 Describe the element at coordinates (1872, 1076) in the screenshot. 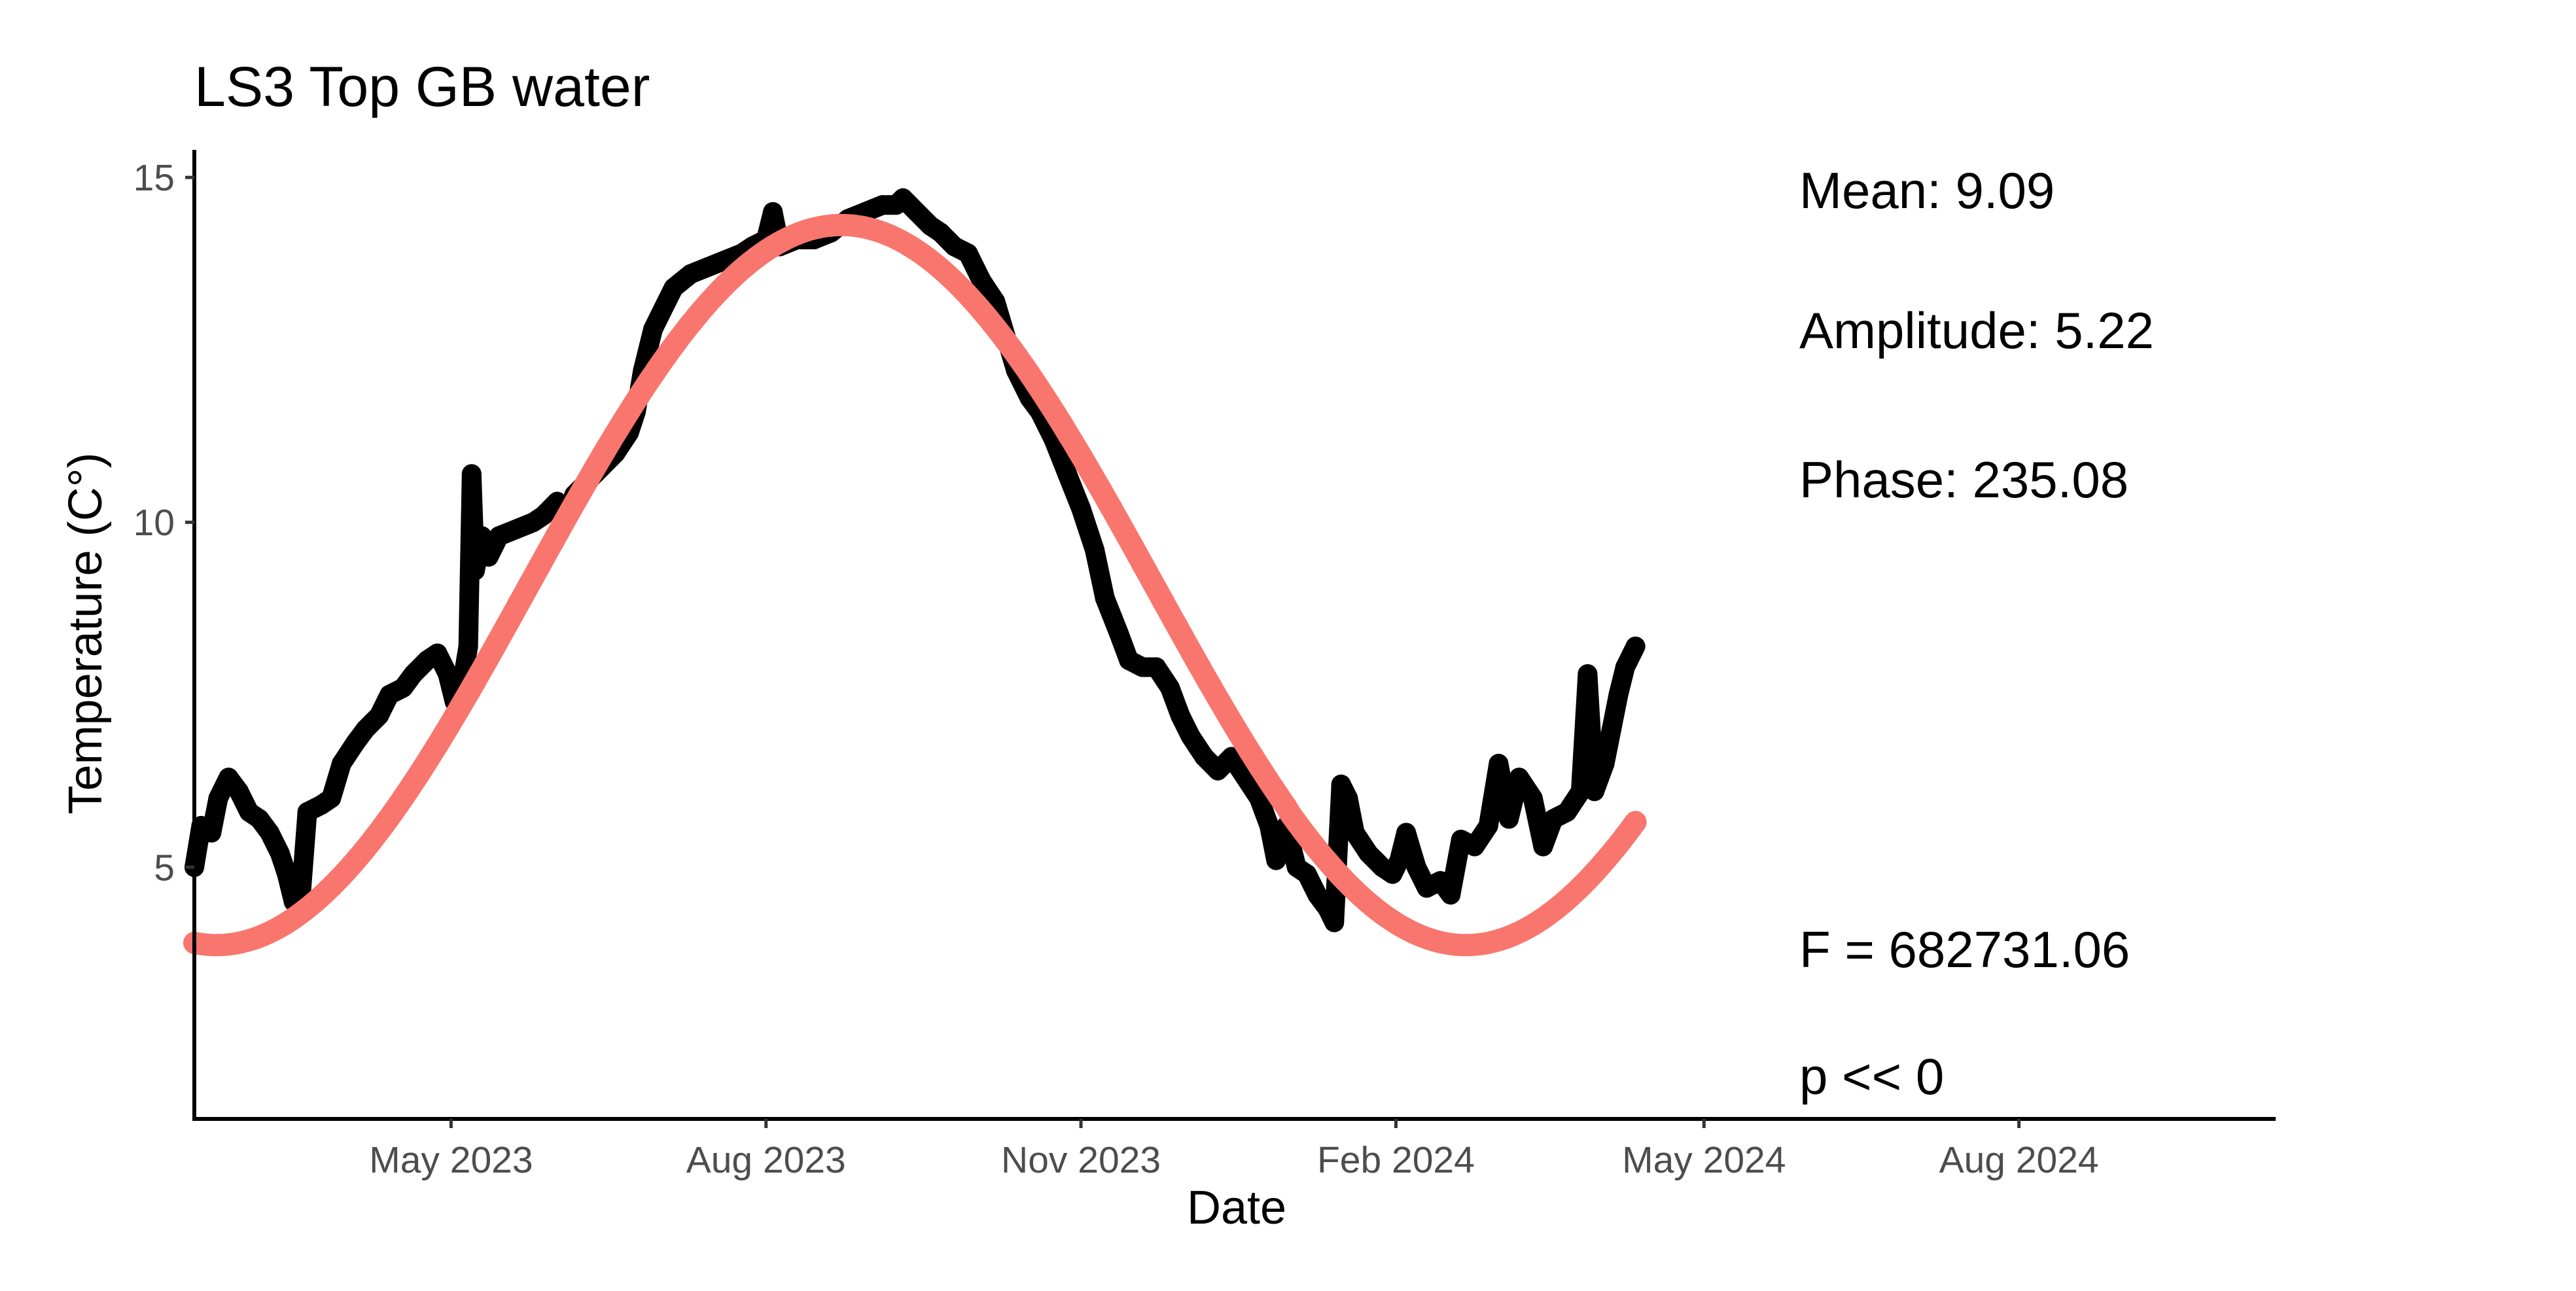

I see `annotation-p-value: p << 0` at that location.